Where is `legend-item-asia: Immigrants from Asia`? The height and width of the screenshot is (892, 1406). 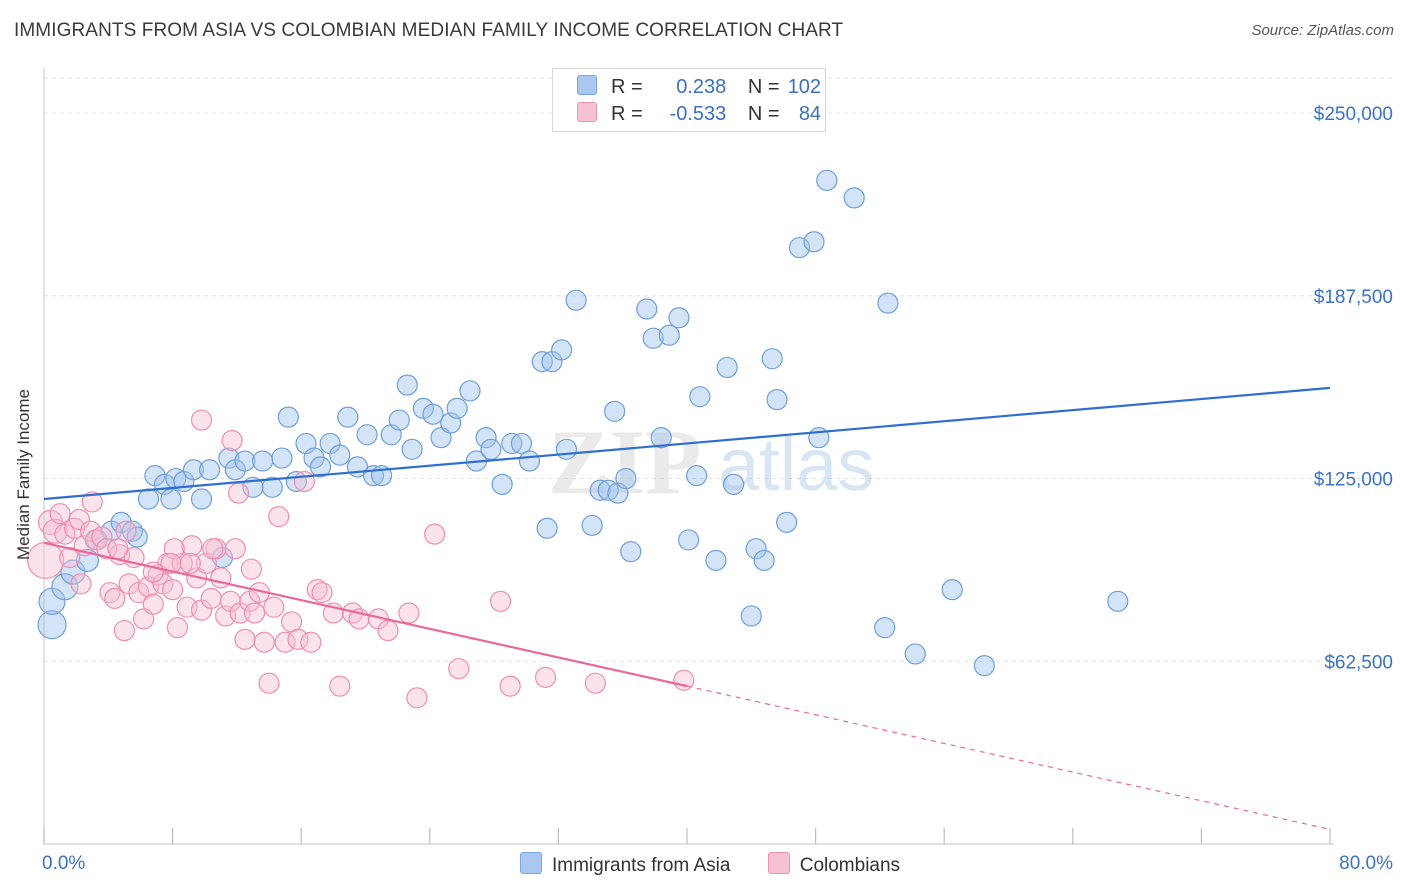
legend-item-asia: Immigrants from Asia is located at coordinates (625, 864).